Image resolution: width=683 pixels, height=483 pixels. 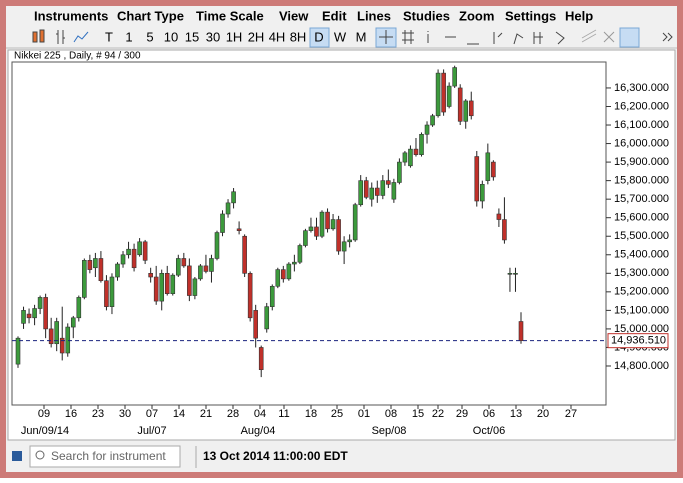 I want to click on x-tick-label: 21, so click(x=206, y=414).